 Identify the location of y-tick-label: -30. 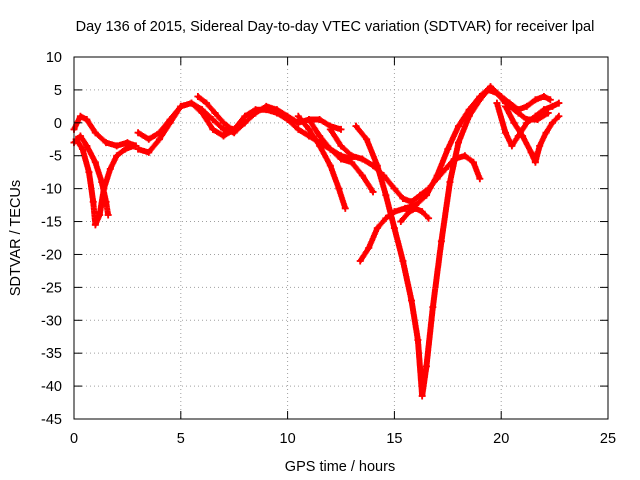
(51, 321).